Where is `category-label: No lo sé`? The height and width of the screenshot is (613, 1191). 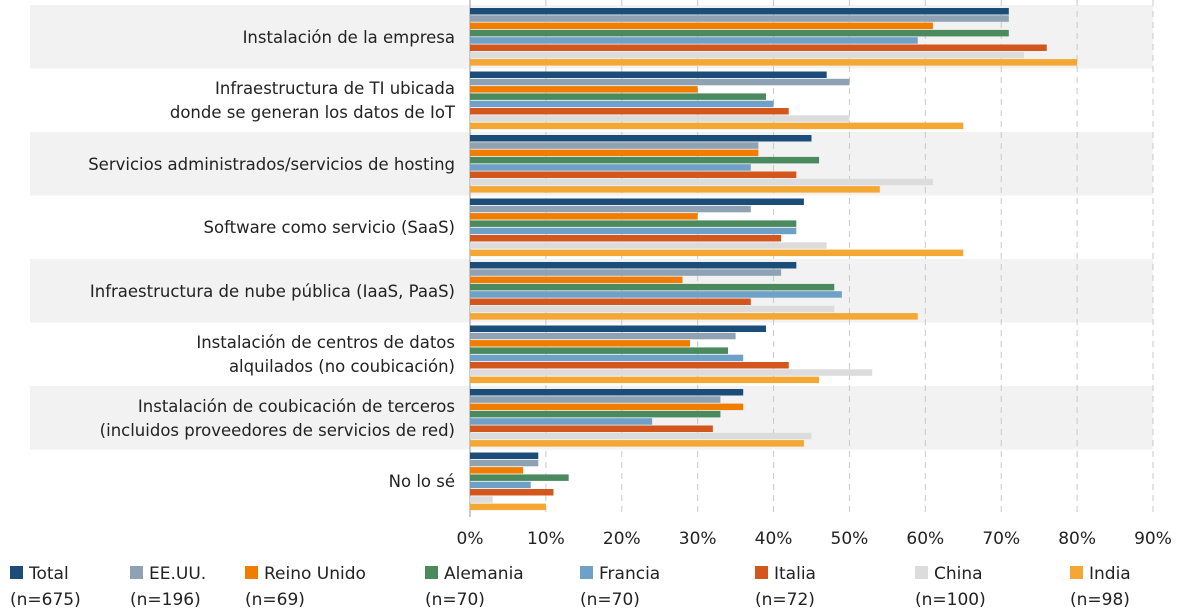
category-label: No lo sé is located at coordinates (421, 482).